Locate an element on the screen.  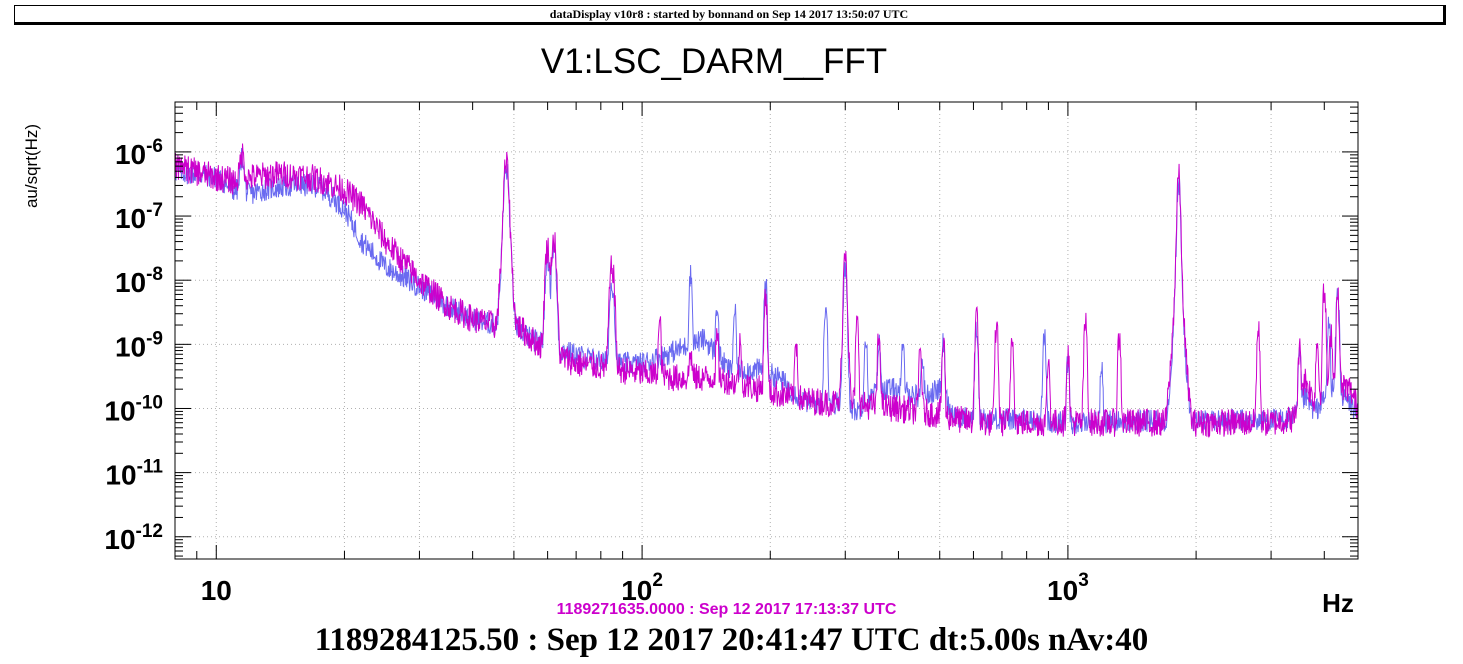
y-tick-label: 10⁻¹⁰ is located at coordinates (133, 409).